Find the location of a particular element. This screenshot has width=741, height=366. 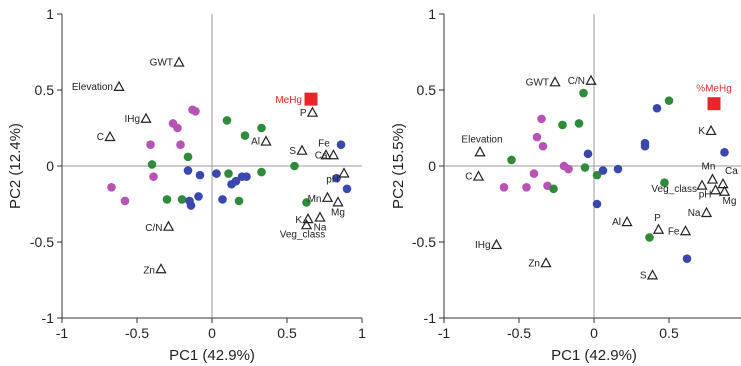

variable-label: pH is located at coordinates (332, 180).